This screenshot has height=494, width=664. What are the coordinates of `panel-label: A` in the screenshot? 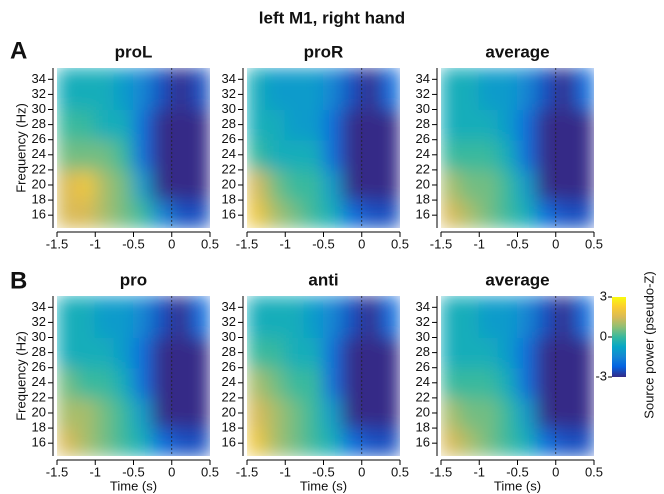 It's located at (18, 50).